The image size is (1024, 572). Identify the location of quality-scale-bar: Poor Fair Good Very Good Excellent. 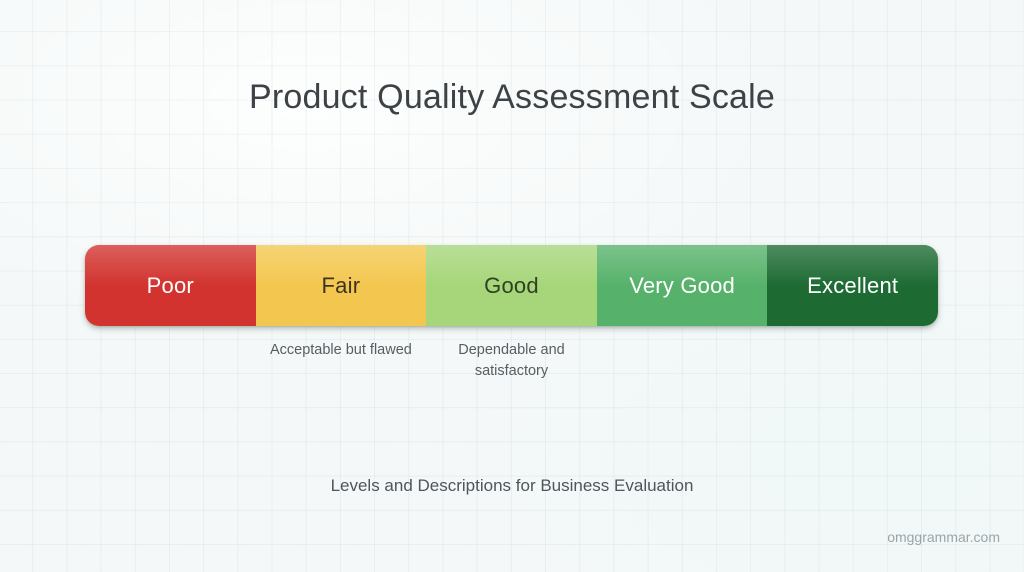
(511, 285).